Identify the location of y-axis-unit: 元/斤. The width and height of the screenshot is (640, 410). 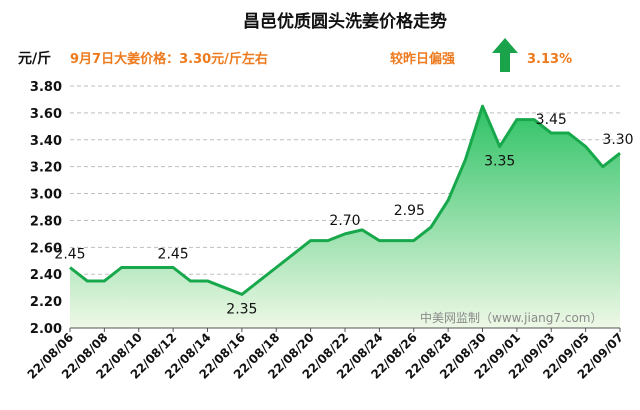
(34, 58).